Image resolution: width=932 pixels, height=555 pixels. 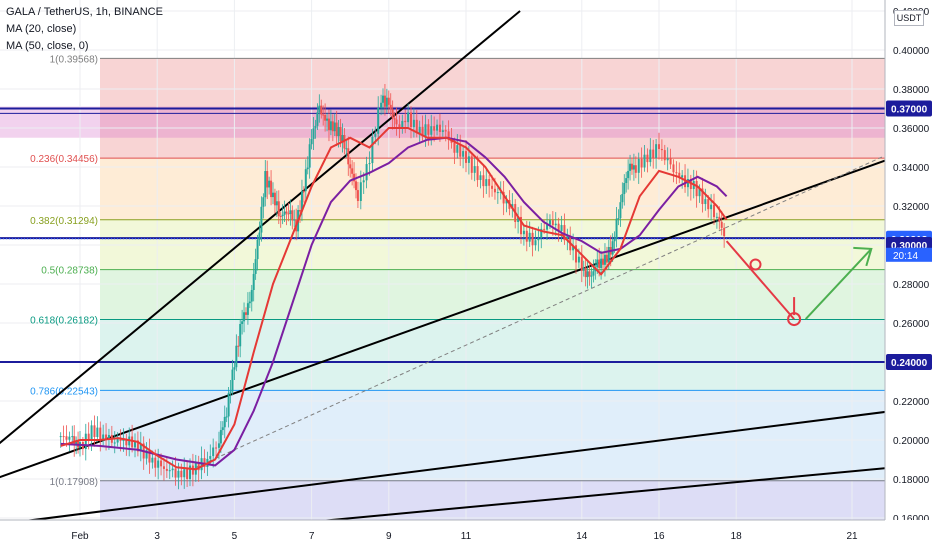 What do you see at coordinates (41, 29) in the screenshot?
I see `ma20-legend: MA (20, close)` at bounding box center [41, 29].